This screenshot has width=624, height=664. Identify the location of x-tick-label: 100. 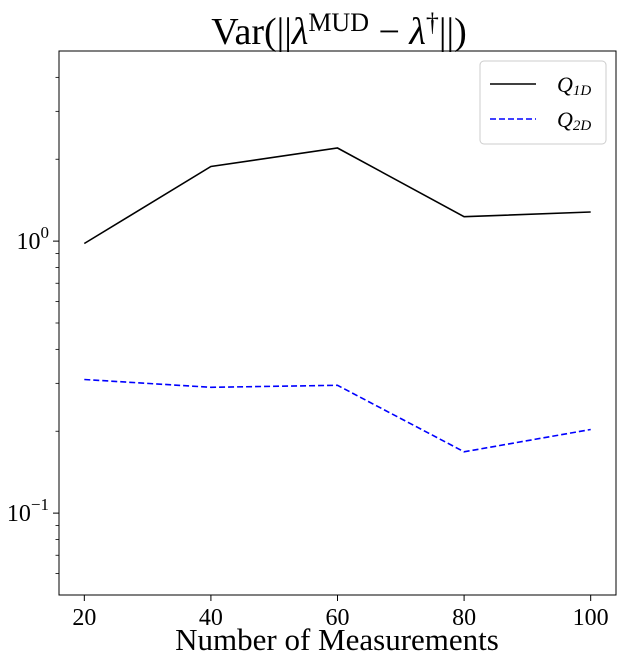
(591, 618).